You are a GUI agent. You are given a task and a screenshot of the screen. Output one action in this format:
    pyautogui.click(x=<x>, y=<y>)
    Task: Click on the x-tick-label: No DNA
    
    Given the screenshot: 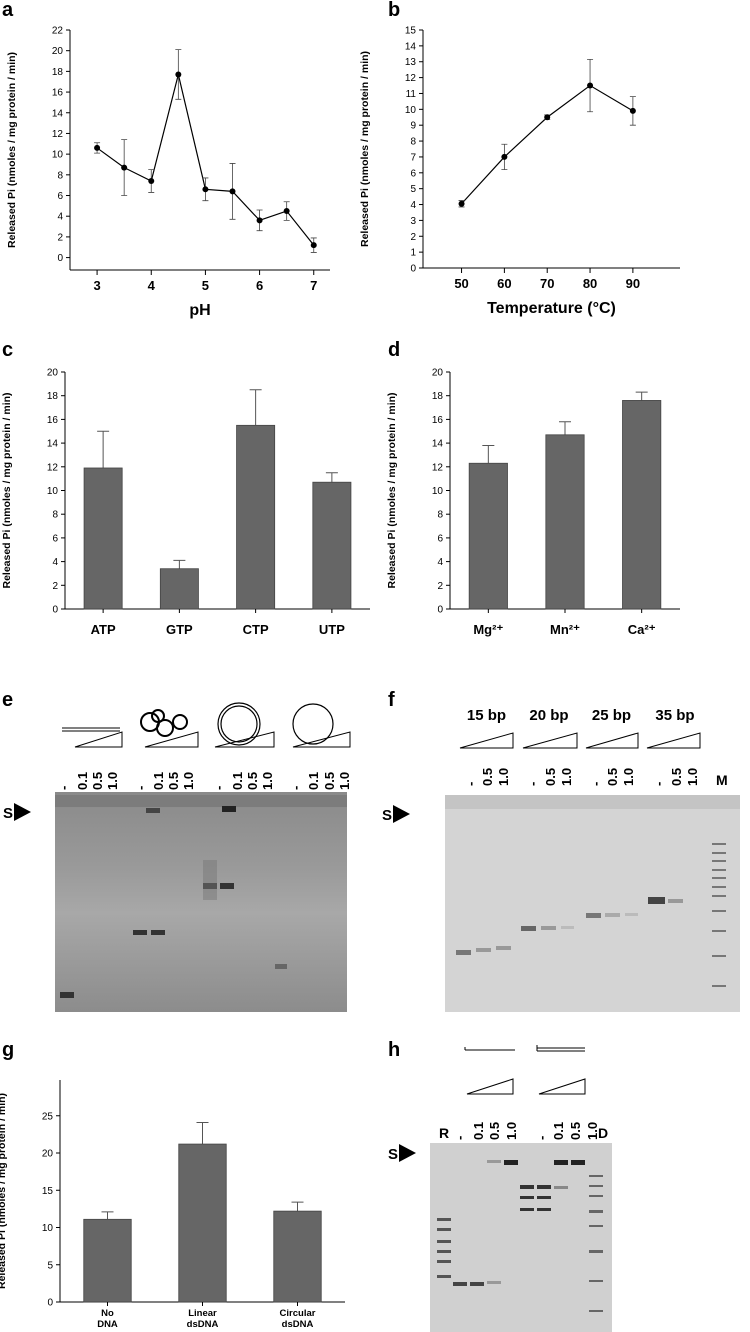 What is the action you would take?
    pyautogui.click(x=107, y=1319)
    